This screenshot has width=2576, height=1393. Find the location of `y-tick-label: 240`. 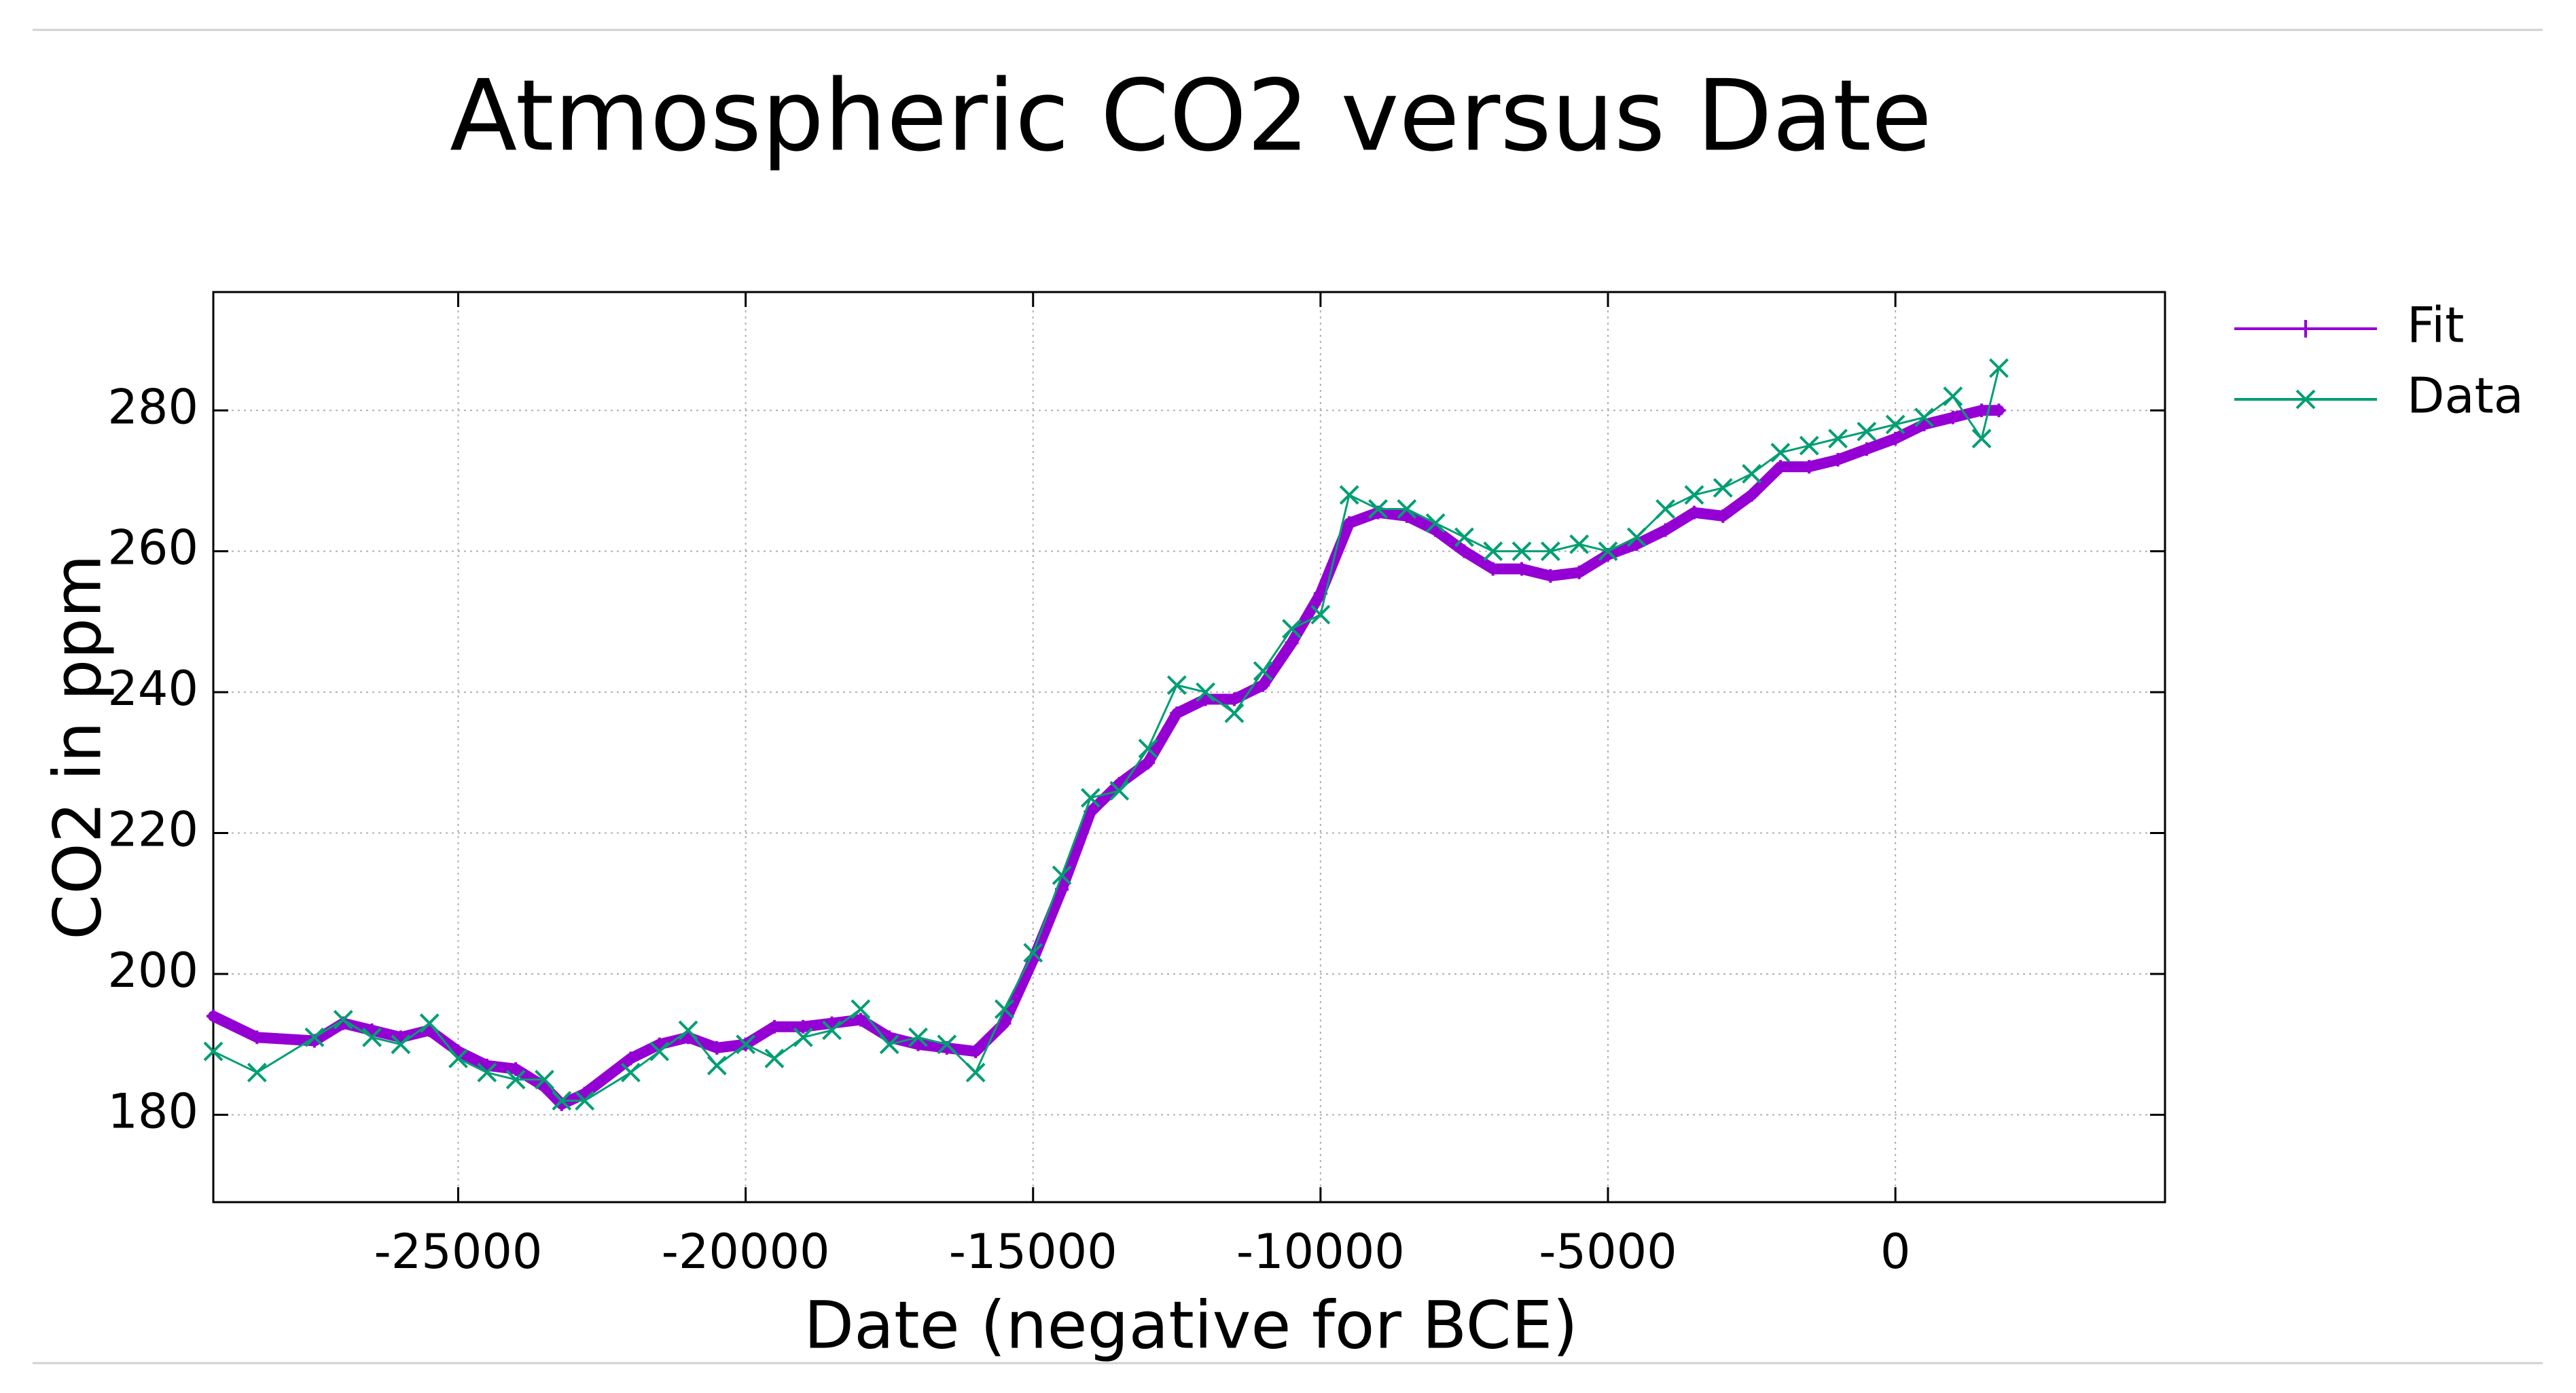

y-tick-label: 240 is located at coordinates (152, 689).